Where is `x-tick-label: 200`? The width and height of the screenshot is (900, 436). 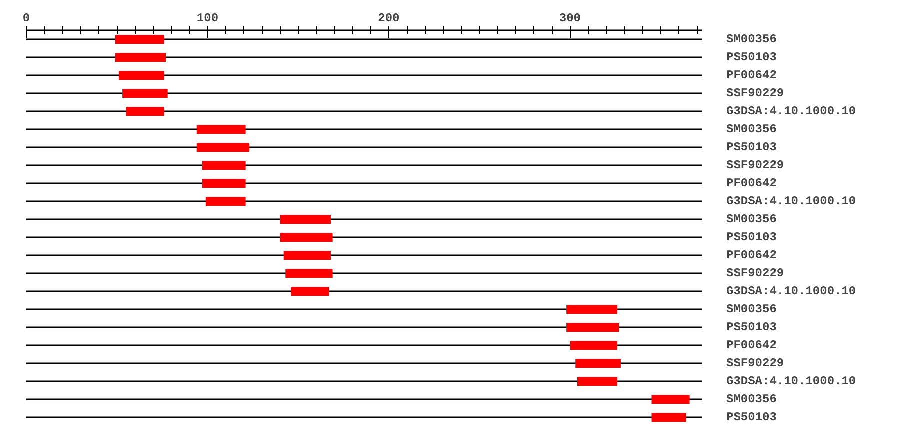
x-tick-label: 200 is located at coordinates (389, 19).